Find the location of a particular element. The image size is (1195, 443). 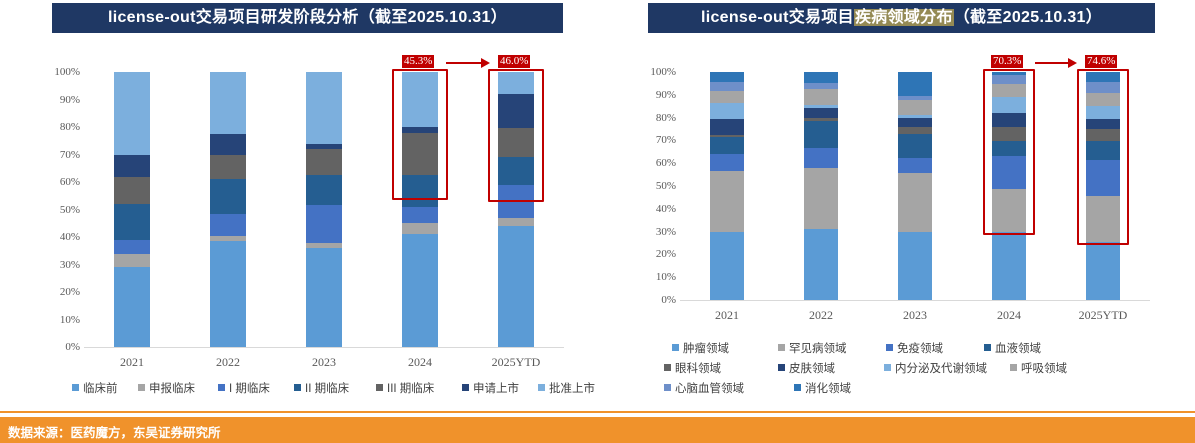

legend-item: 免疫领域 is located at coordinates (935, 348).